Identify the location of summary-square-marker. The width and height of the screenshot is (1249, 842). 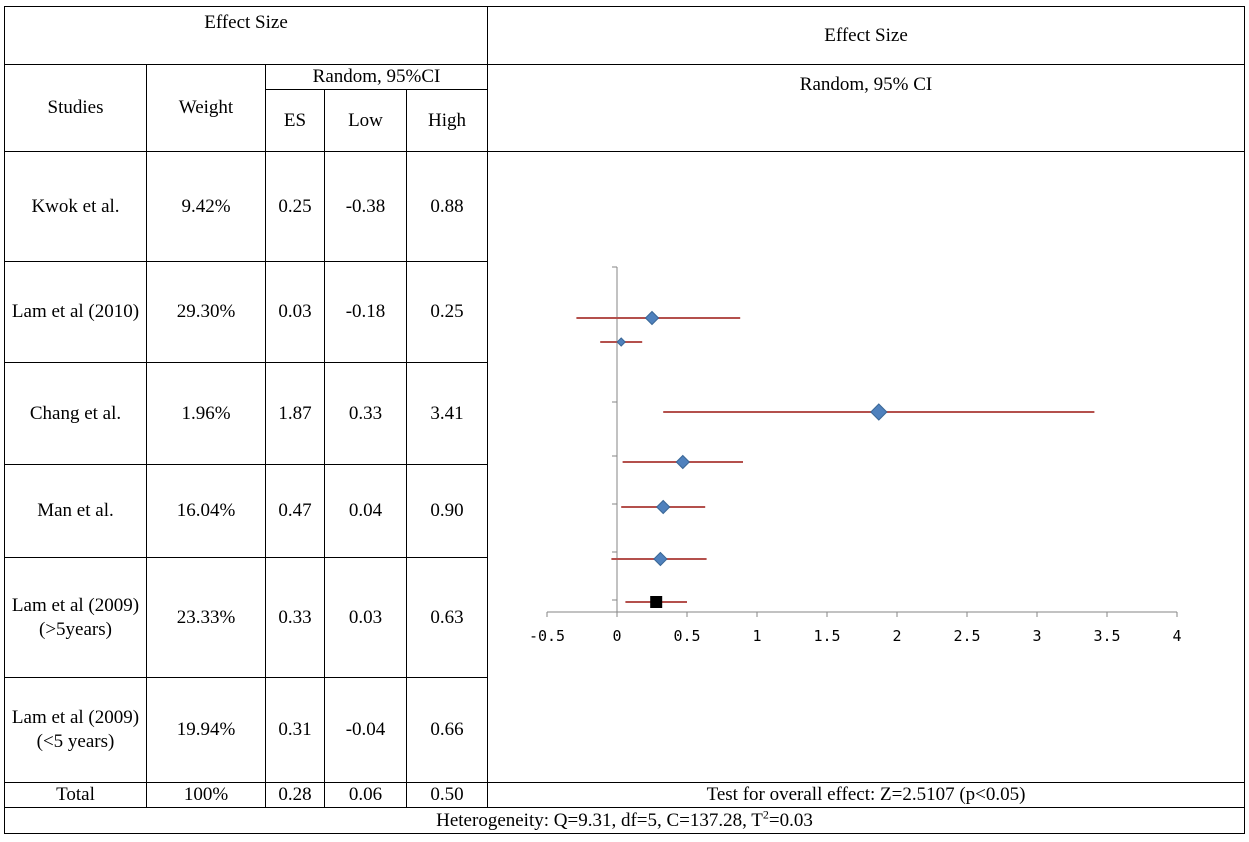
(656, 602).